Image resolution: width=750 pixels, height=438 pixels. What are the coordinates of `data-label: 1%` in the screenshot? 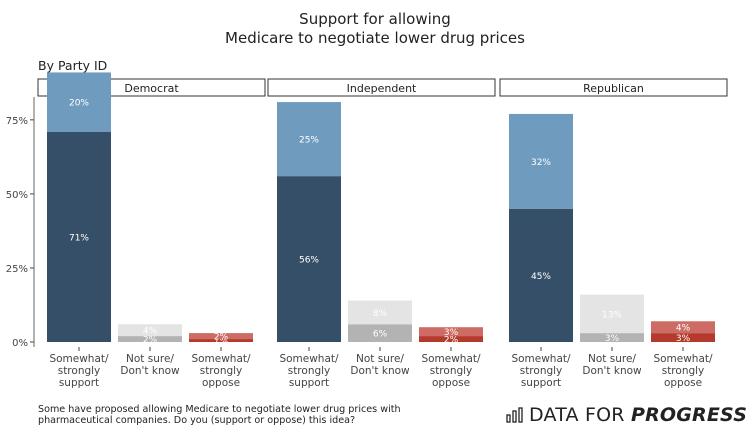 It's located at (221, 342).